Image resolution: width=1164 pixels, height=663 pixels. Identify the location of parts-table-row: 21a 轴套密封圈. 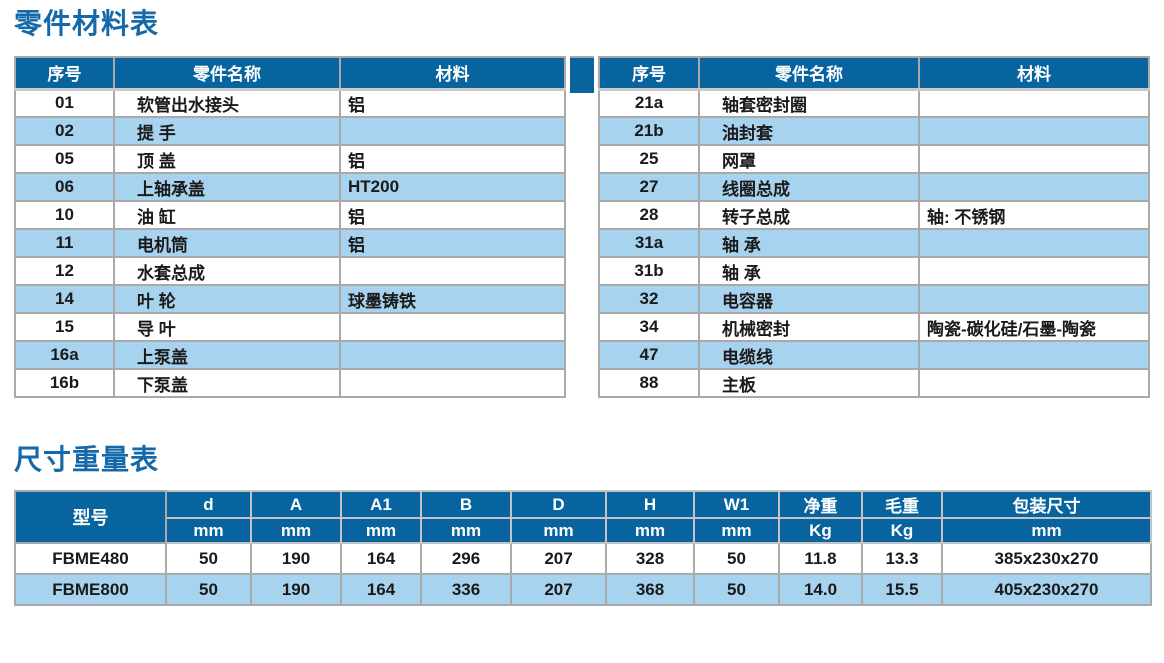
(874, 103).